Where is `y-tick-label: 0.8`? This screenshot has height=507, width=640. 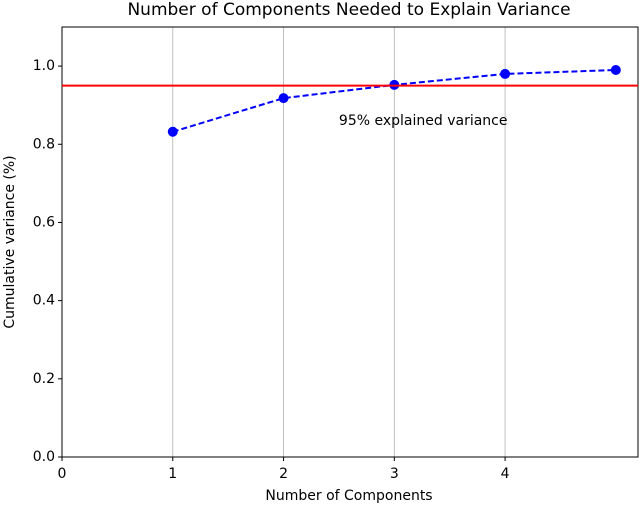 y-tick-label: 0.8 is located at coordinates (44, 144).